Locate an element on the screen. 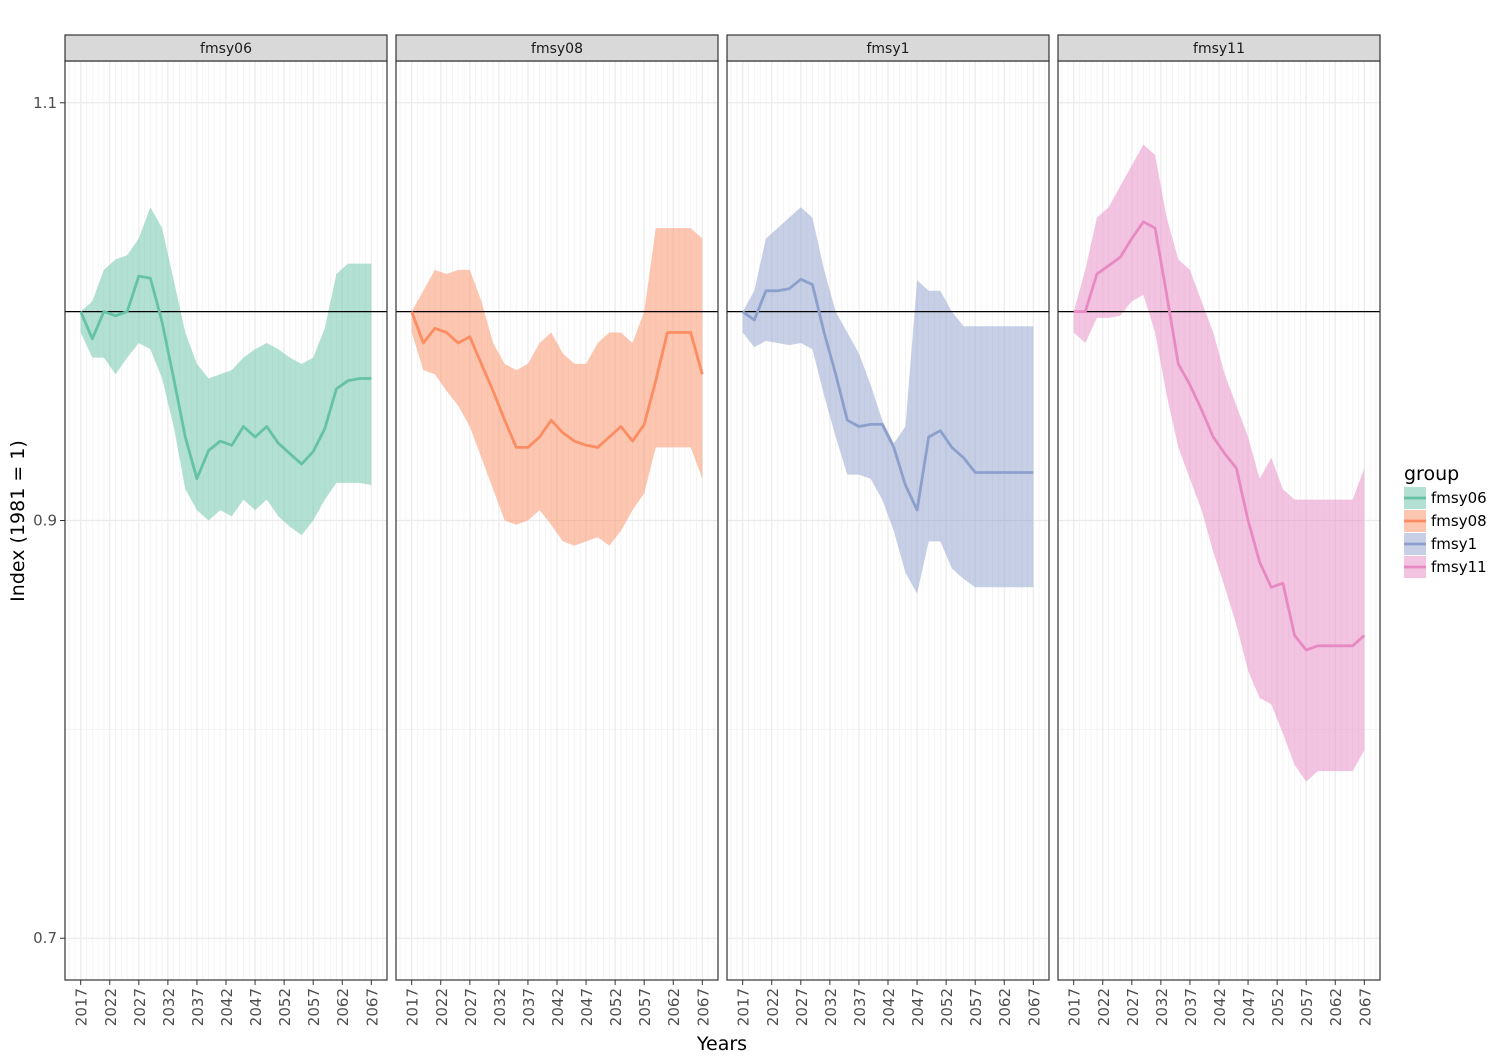 The height and width of the screenshot is (1058, 1500). strip-label-fmsy06: fmsy06 is located at coordinates (226, 49).